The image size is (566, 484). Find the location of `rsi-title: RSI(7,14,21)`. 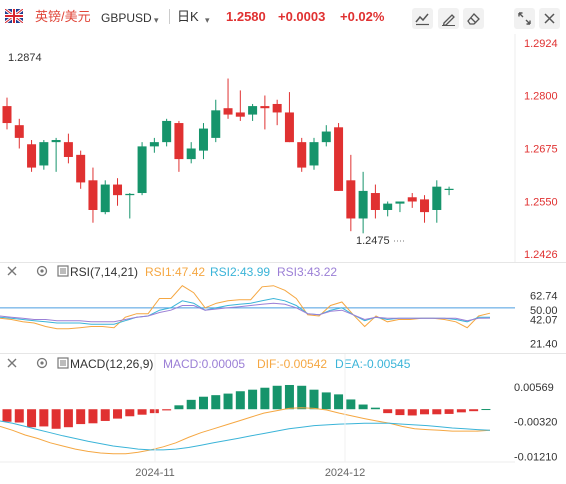

rsi-title: RSI(7,14,21) is located at coordinates (104, 272).